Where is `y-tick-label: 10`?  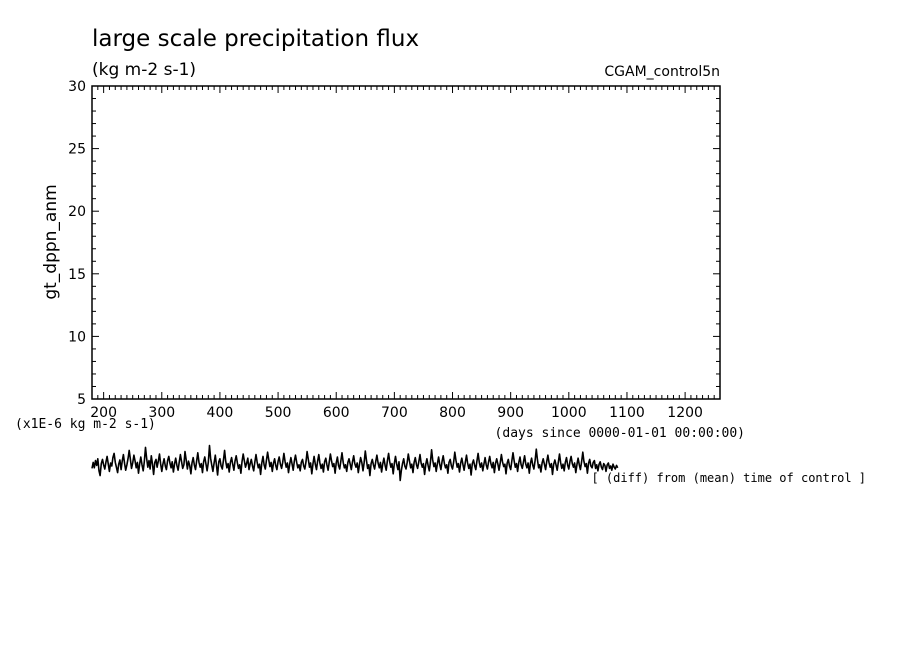
y-tick-label: 10 is located at coordinates (77, 337).